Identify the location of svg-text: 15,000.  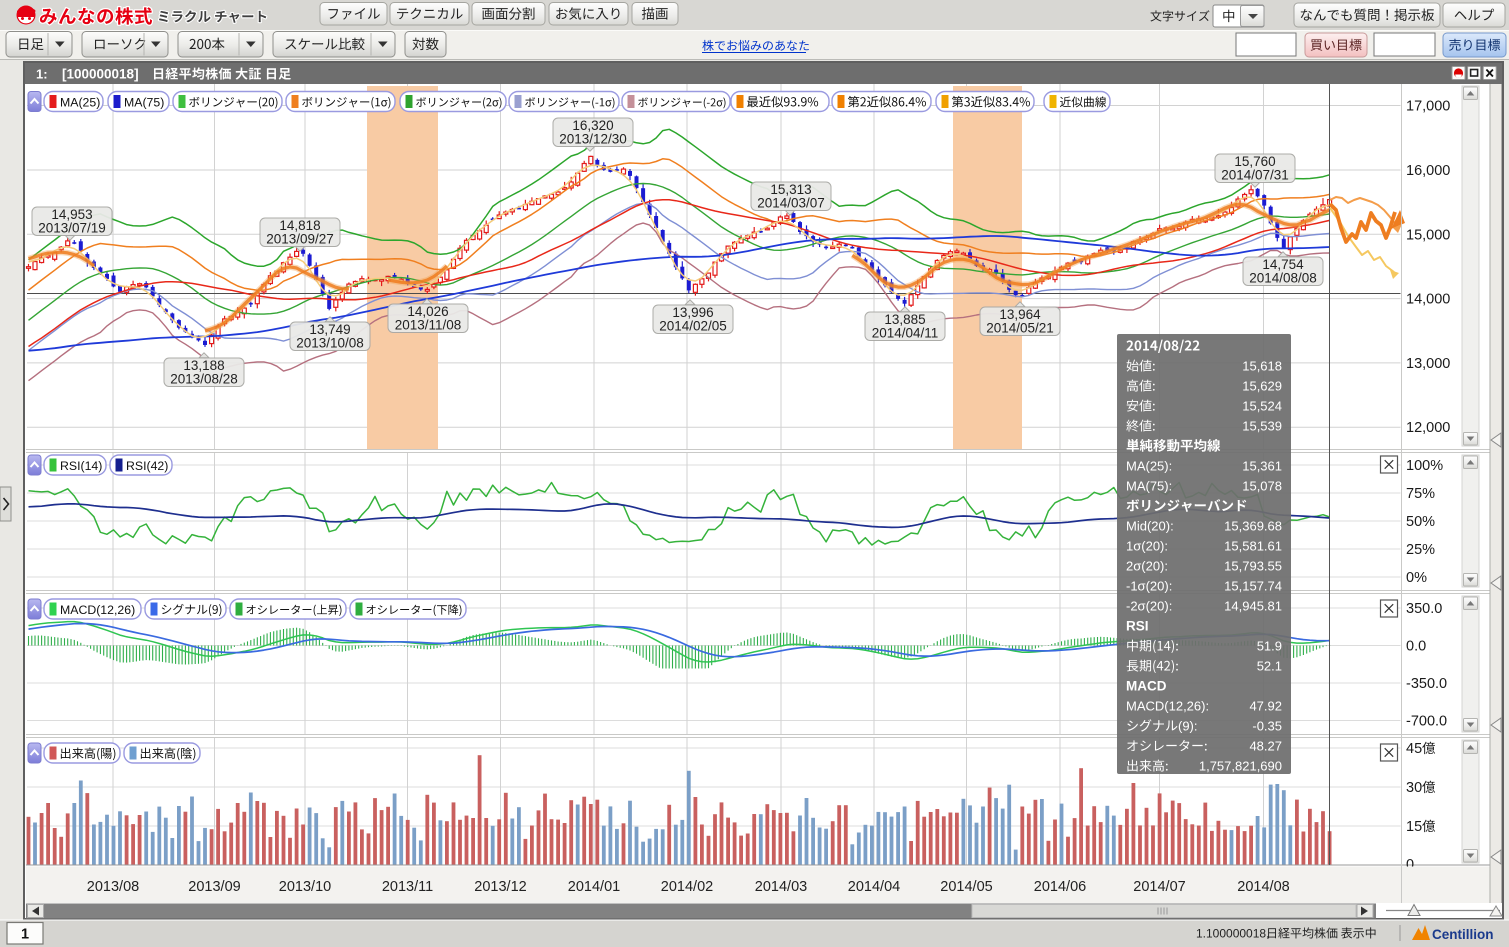
(1428, 235).